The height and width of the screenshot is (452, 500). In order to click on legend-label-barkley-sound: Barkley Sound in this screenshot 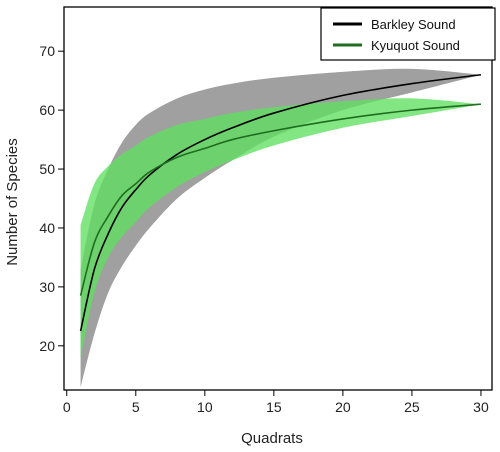, I will do `click(413, 24)`.